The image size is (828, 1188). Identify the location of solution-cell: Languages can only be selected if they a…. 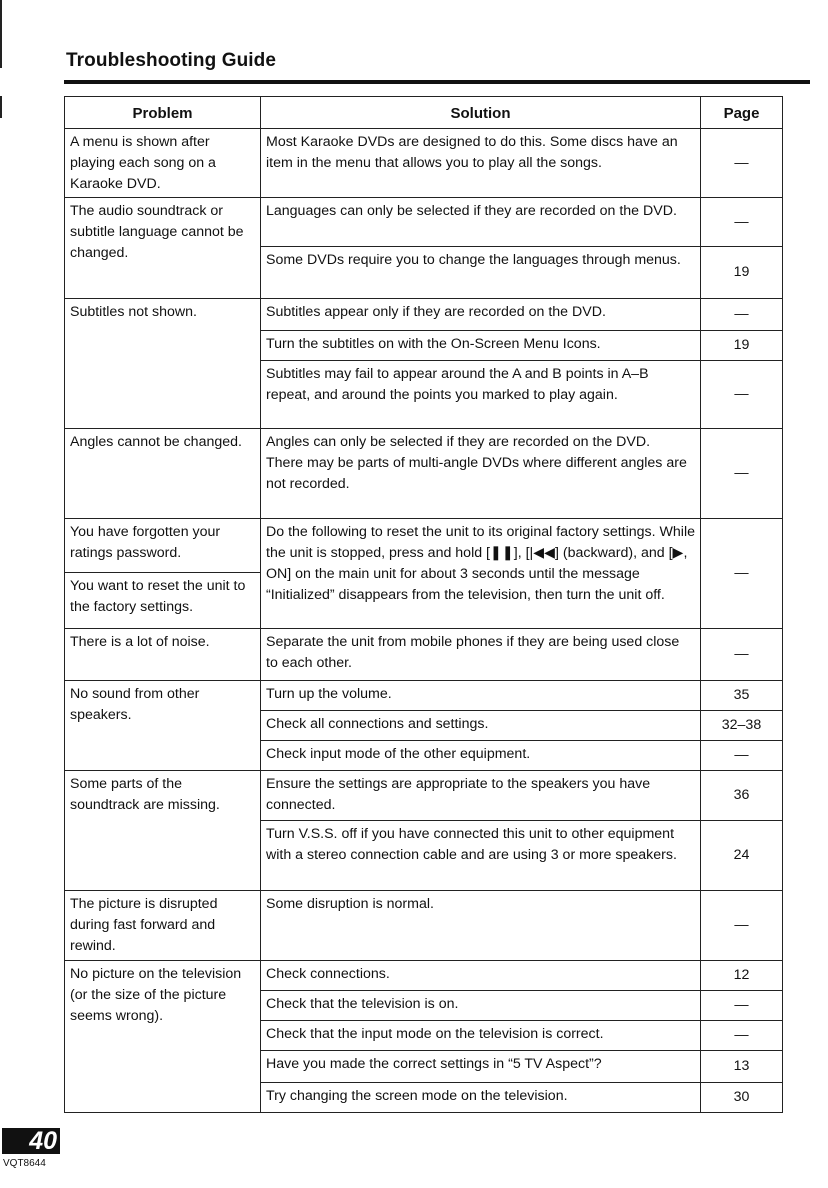
(480, 222).